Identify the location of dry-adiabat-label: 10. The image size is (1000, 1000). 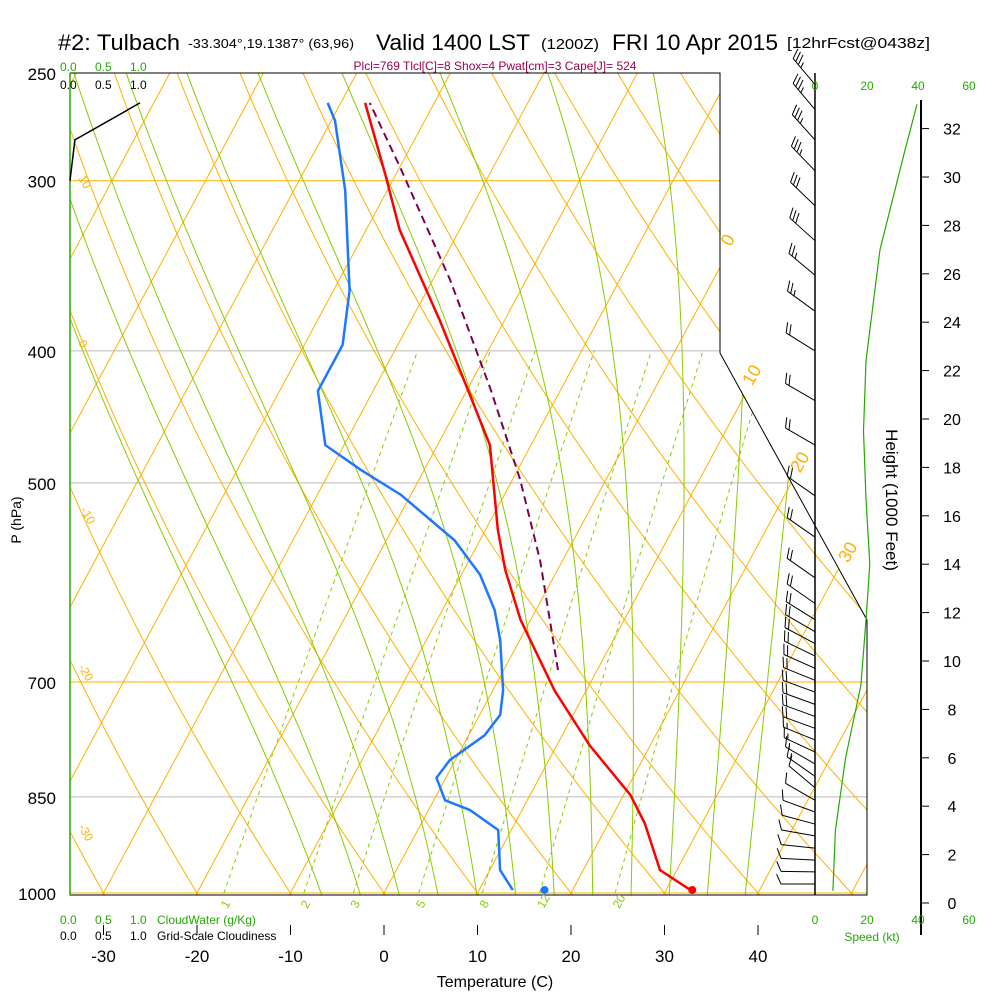
(84, 182).